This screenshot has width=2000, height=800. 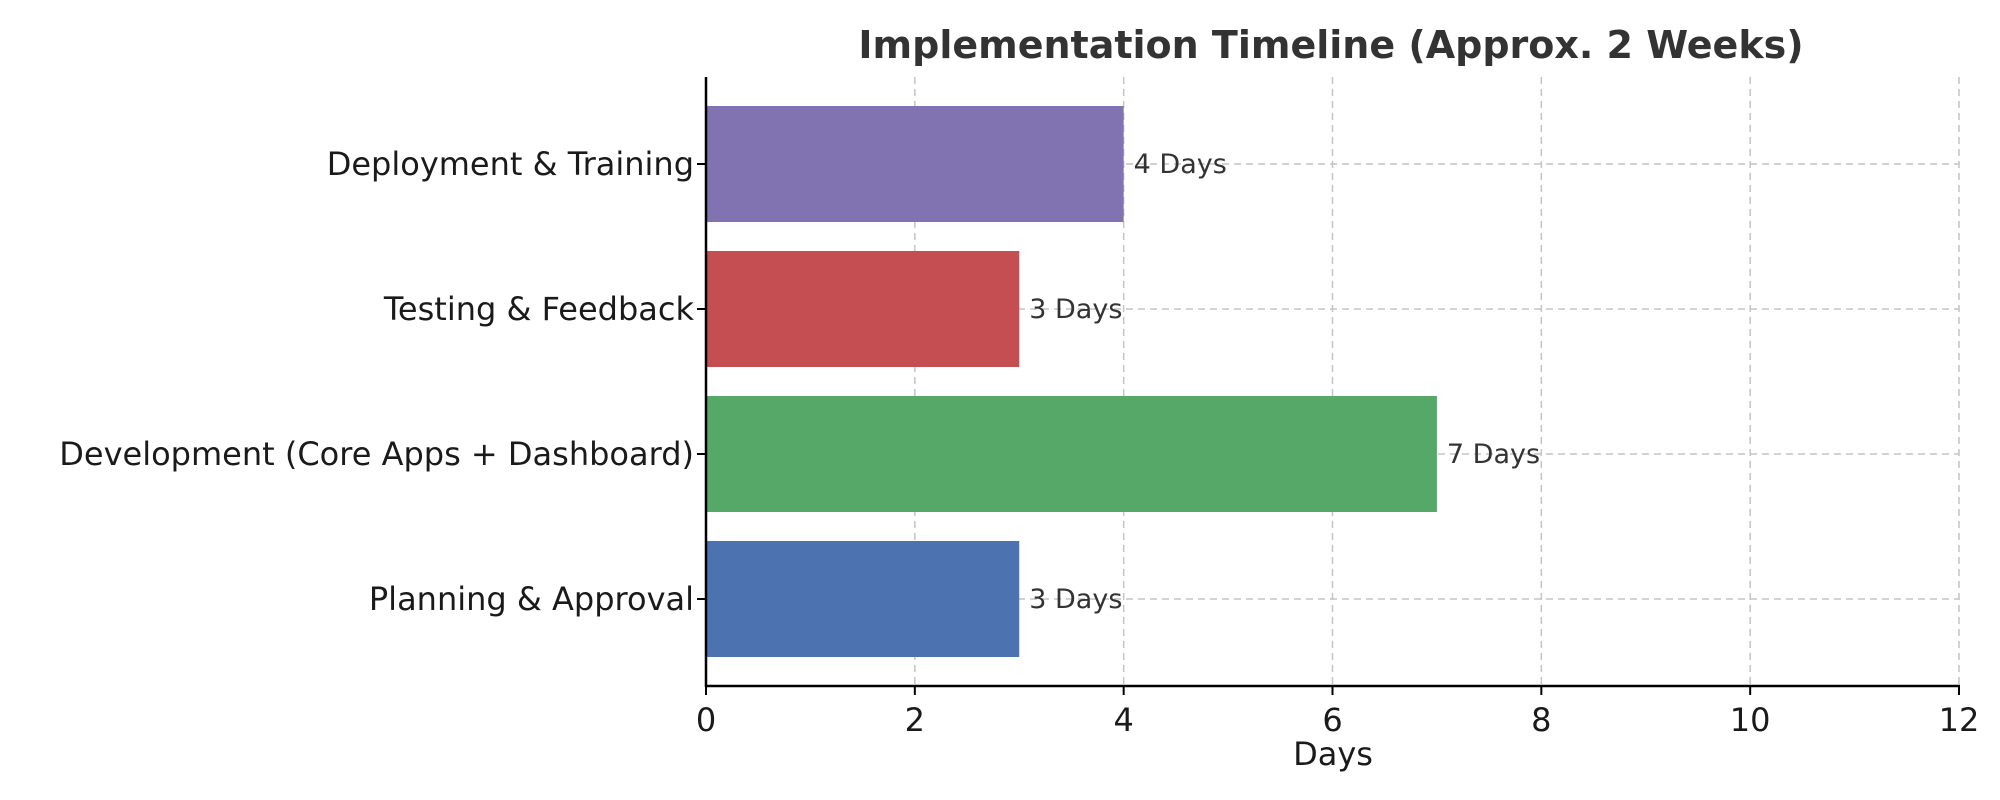 I want to click on x-axis-ticks: 0 2 4 6 8 10 12, so click(x=1338, y=712).